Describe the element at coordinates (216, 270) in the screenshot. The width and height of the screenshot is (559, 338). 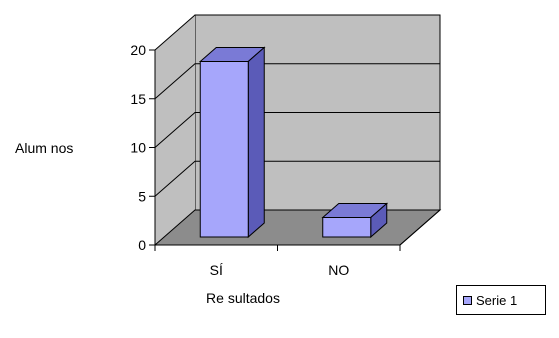
I see `x-tick-label: SÍ` at that location.